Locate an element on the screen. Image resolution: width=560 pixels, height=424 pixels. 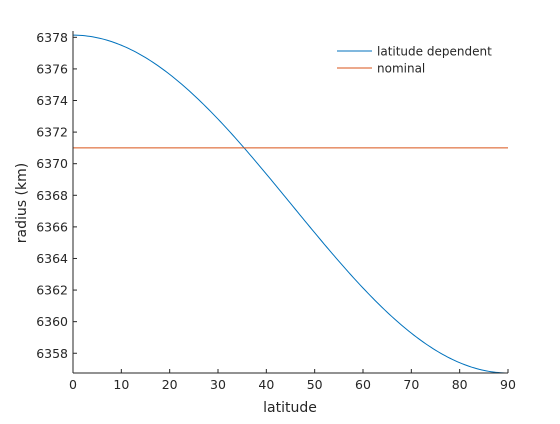
x-axis-label: latitude is located at coordinates (290, 408).